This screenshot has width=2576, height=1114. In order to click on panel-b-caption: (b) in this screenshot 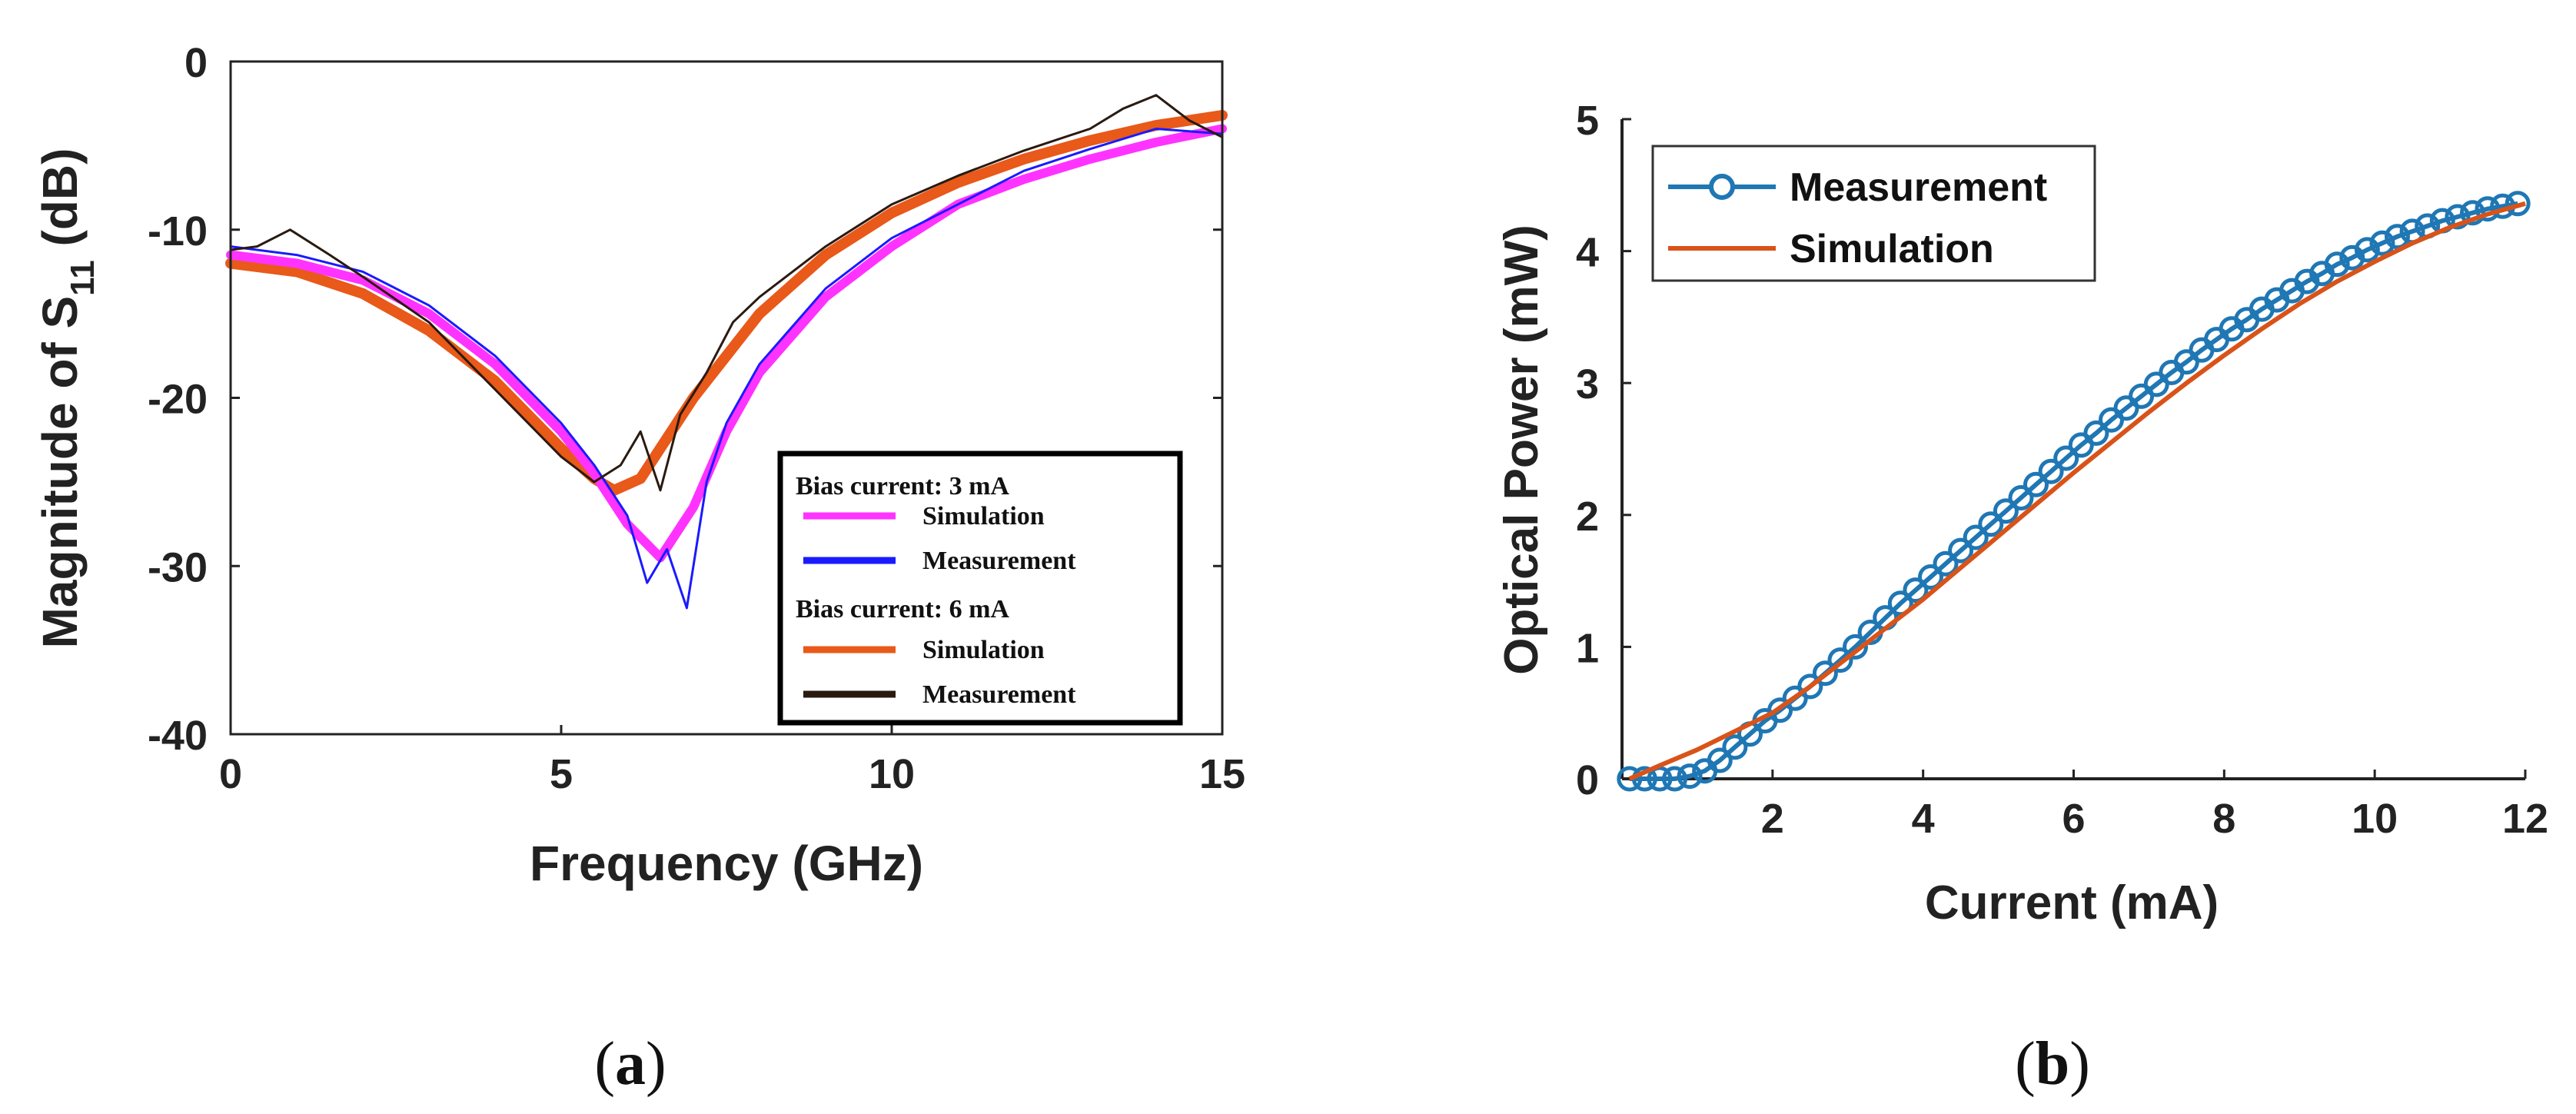, I will do `click(2052, 1064)`.